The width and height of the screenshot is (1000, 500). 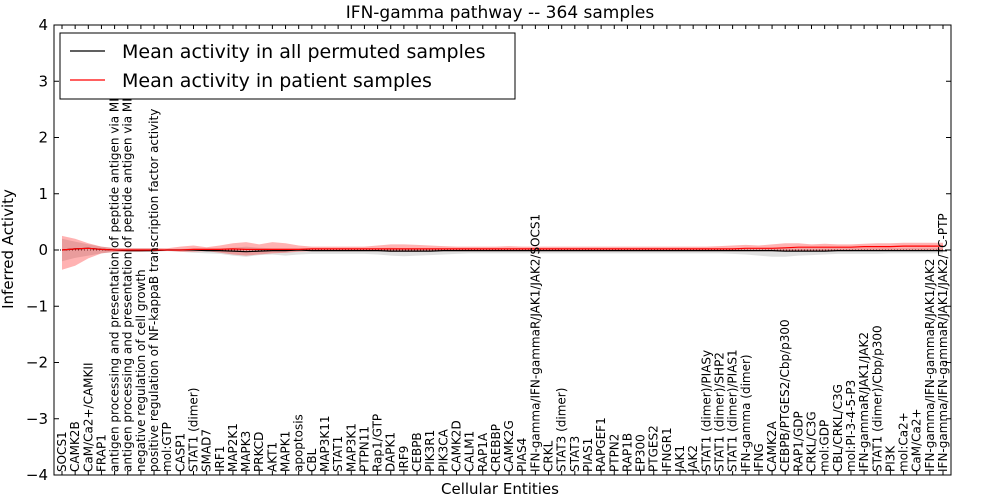 What do you see at coordinates (207, 450) in the screenshot?
I see `entity-label: SMAD7` at bounding box center [207, 450].